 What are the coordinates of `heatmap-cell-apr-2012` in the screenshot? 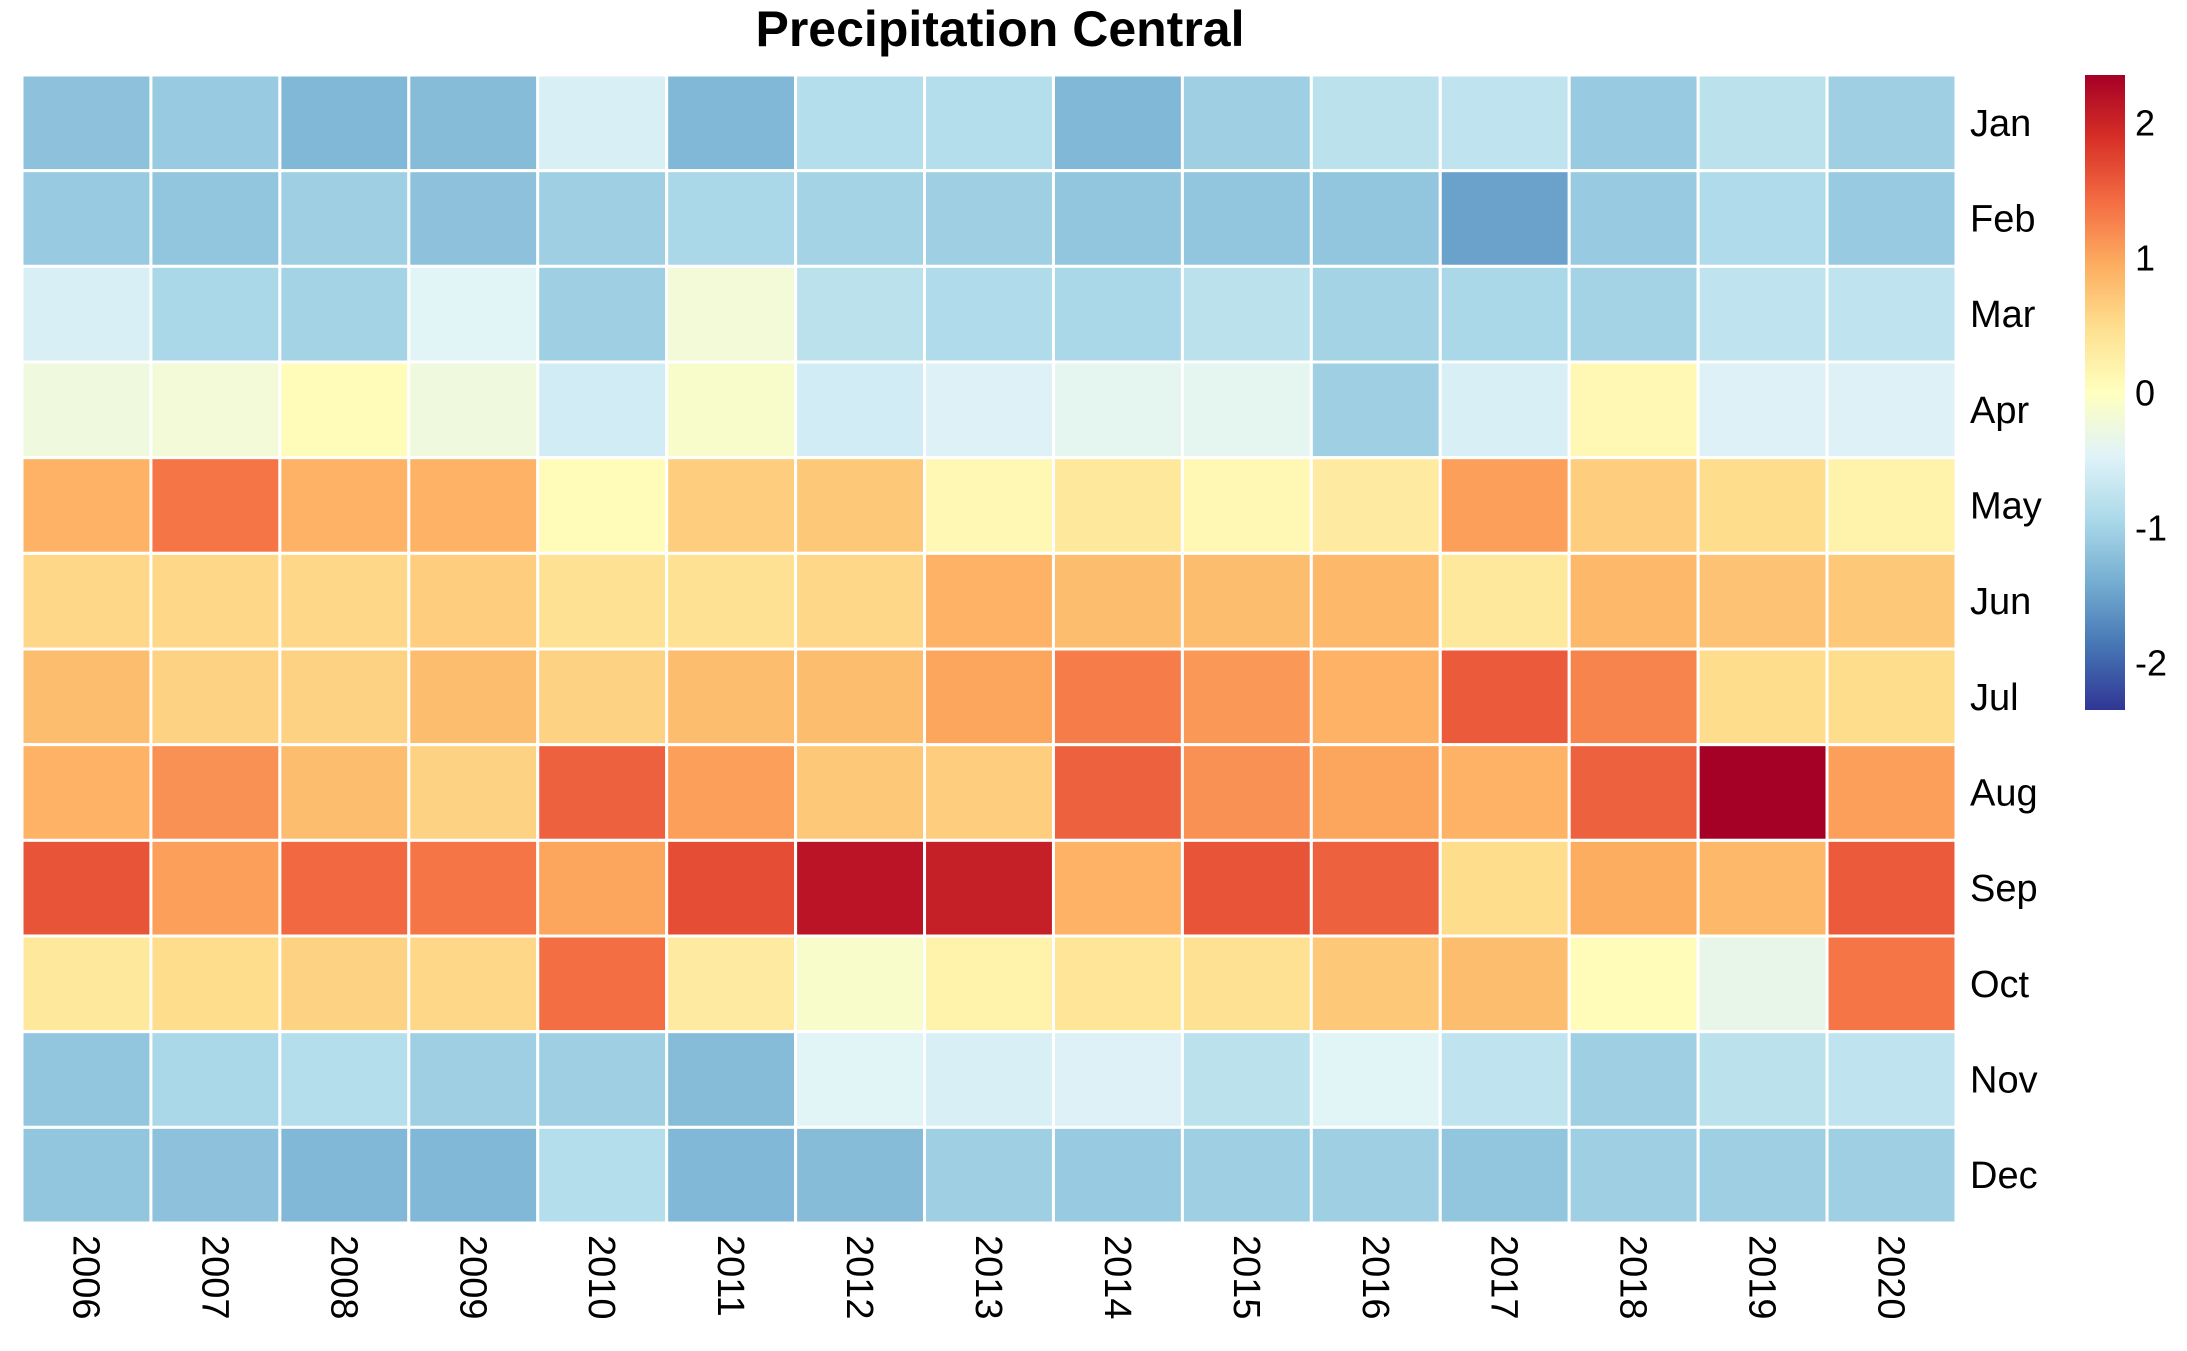 It's located at (860, 410).